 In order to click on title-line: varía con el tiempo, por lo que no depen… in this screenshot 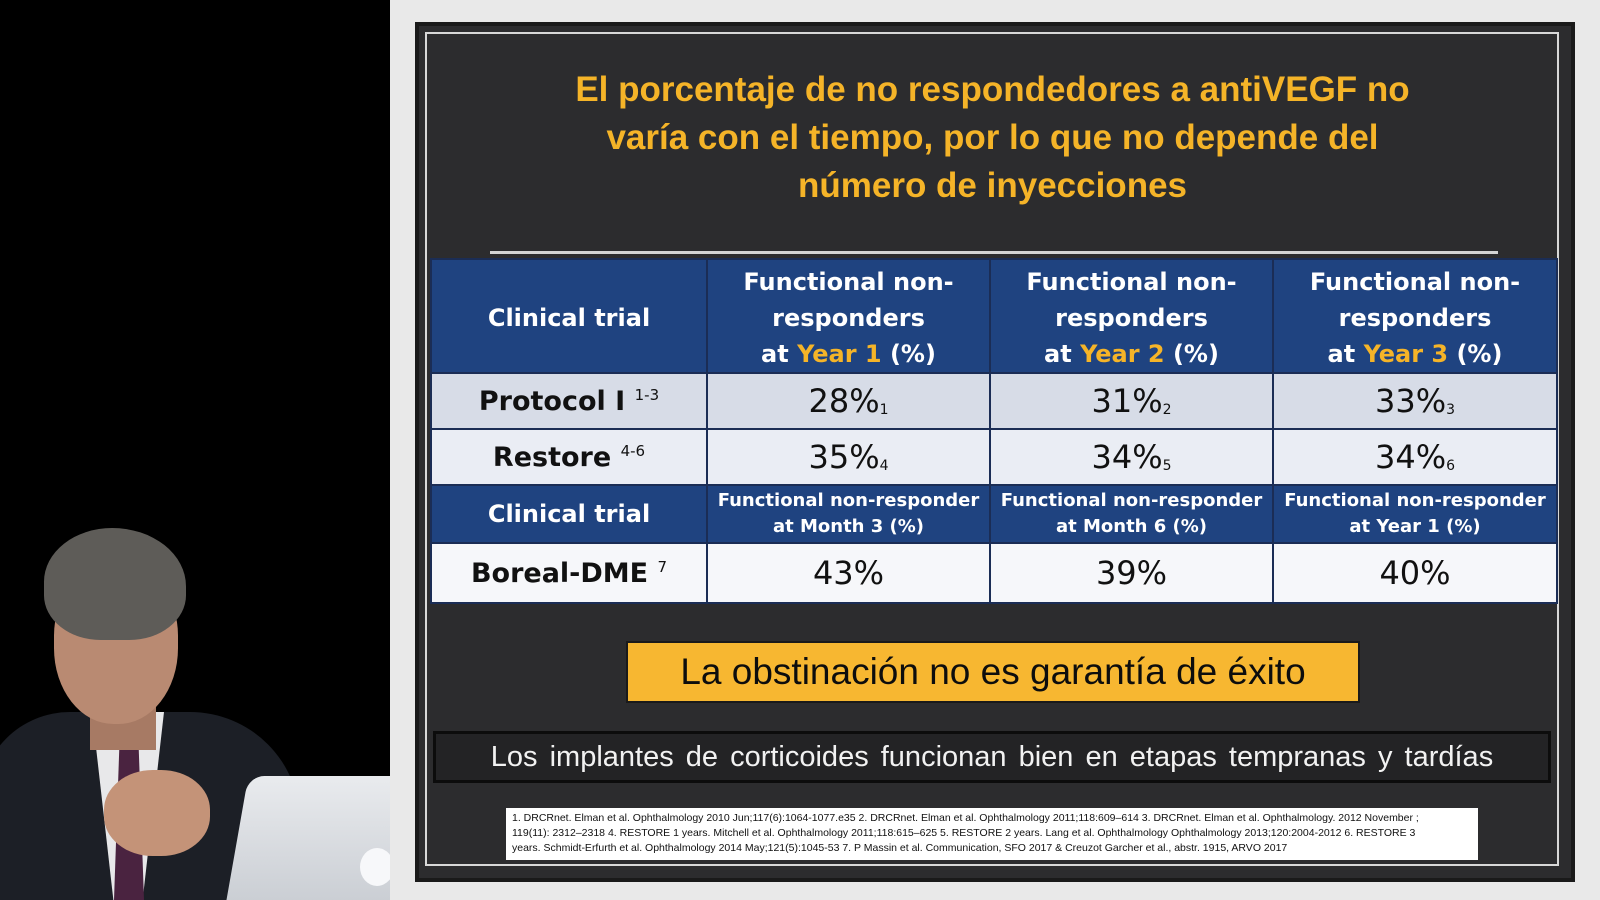, I will do `click(992, 137)`.